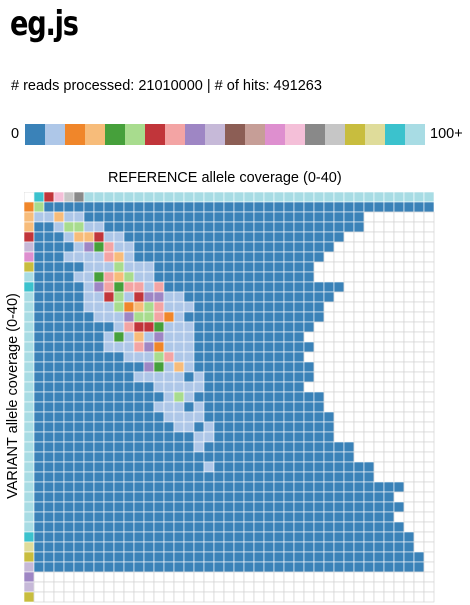 Image resolution: width=470 pixels, height=605 pixels. What do you see at coordinates (225, 178) in the screenshot?
I see `x-axis-label: REFERENCE allele coverage (0-40)` at bounding box center [225, 178].